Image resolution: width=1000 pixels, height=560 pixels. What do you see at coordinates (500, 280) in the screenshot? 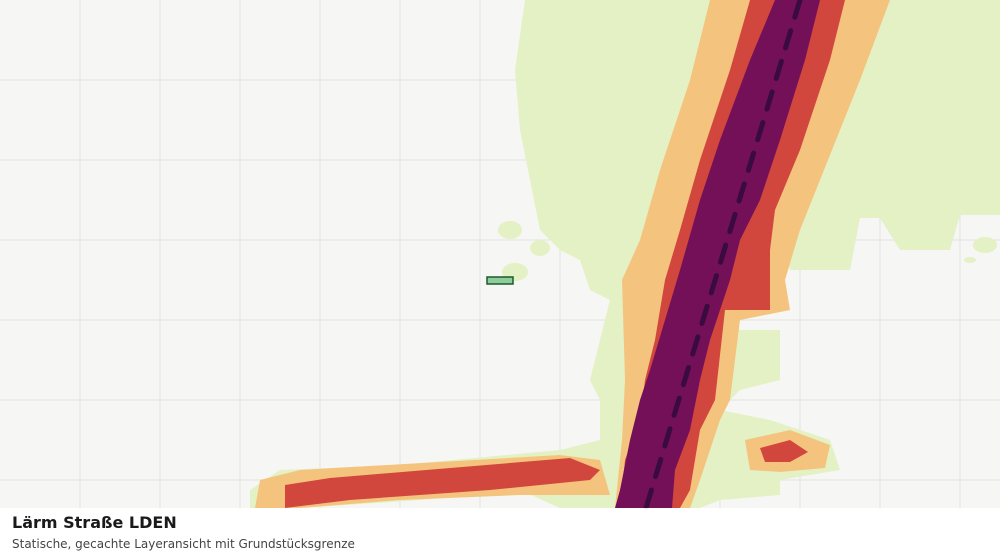
I see `parcel-boundary` at bounding box center [500, 280].